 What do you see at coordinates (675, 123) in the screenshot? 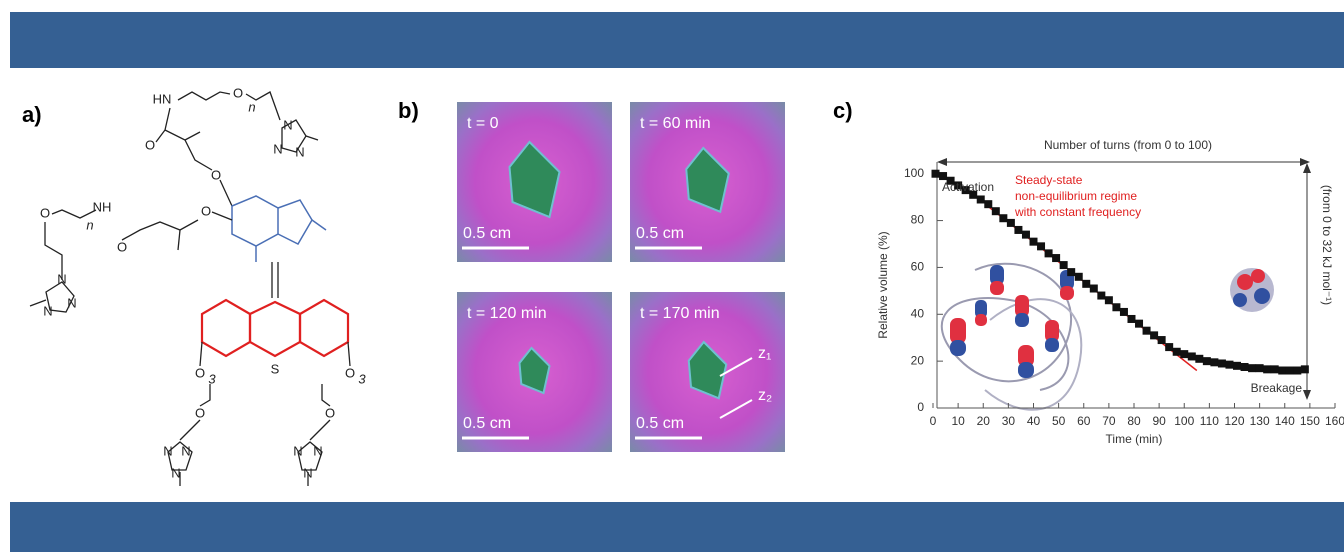
I see `time-label: t = 60 min` at bounding box center [675, 123].